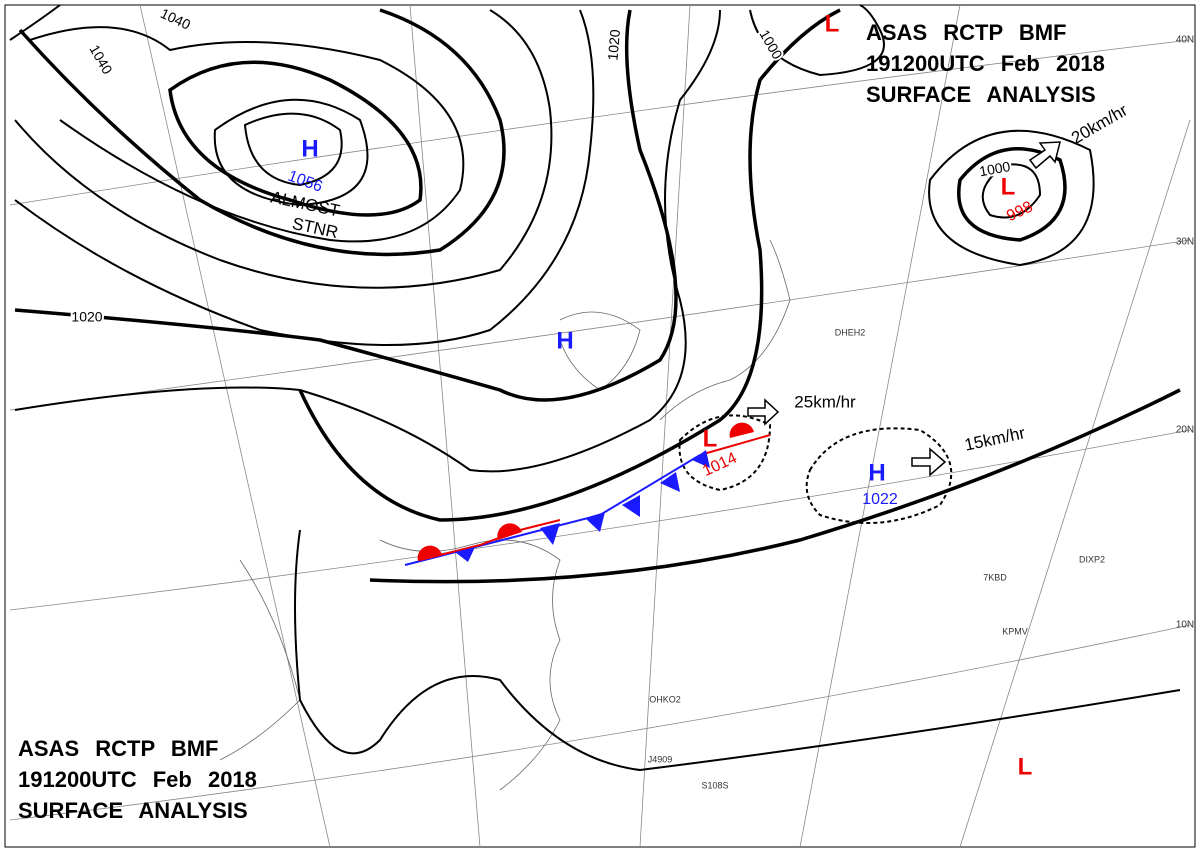  I want to click on station-id: DIXP2, so click(1092, 559).